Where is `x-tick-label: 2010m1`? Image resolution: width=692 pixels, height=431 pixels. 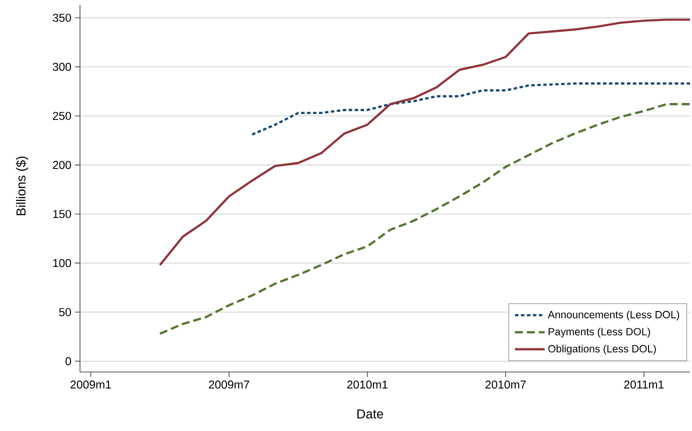 x-tick-label: 2010m1 is located at coordinates (367, 384).